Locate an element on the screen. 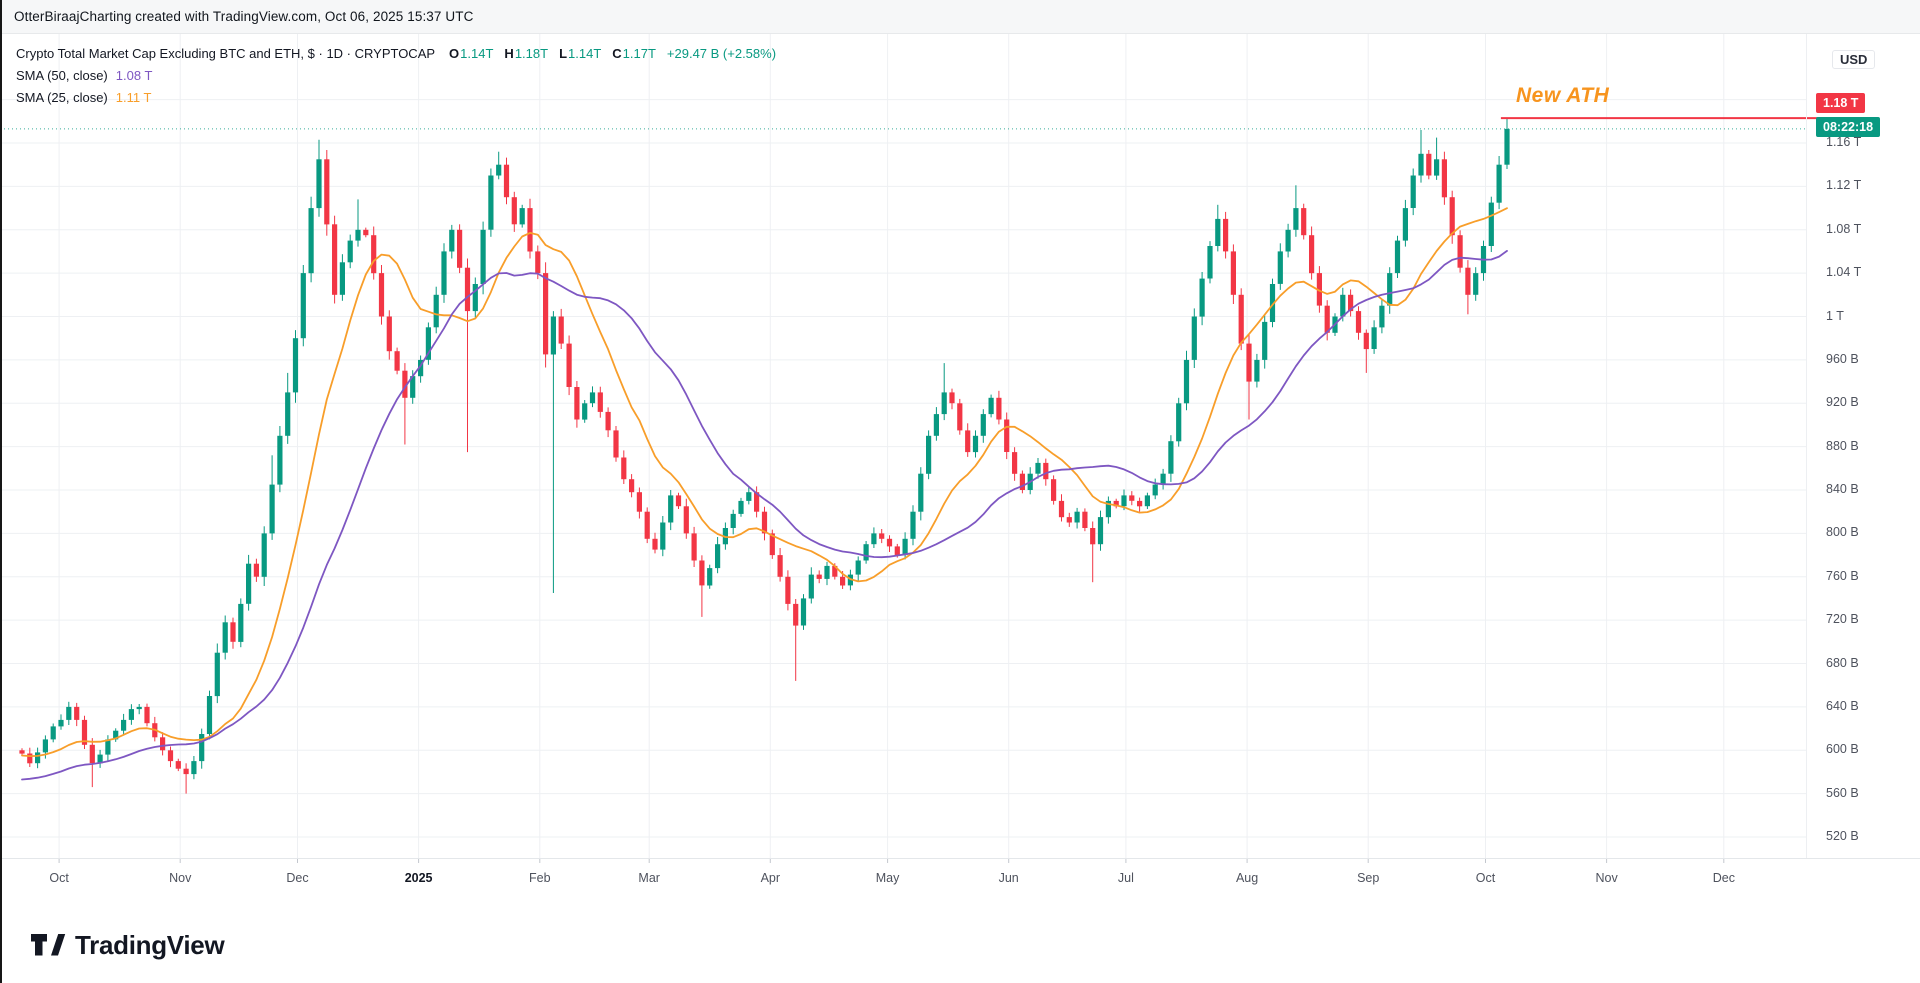 The height and width of the screenshot is (983, 1920). time-axis-label: 2025 is located at coordinates (418, 878).